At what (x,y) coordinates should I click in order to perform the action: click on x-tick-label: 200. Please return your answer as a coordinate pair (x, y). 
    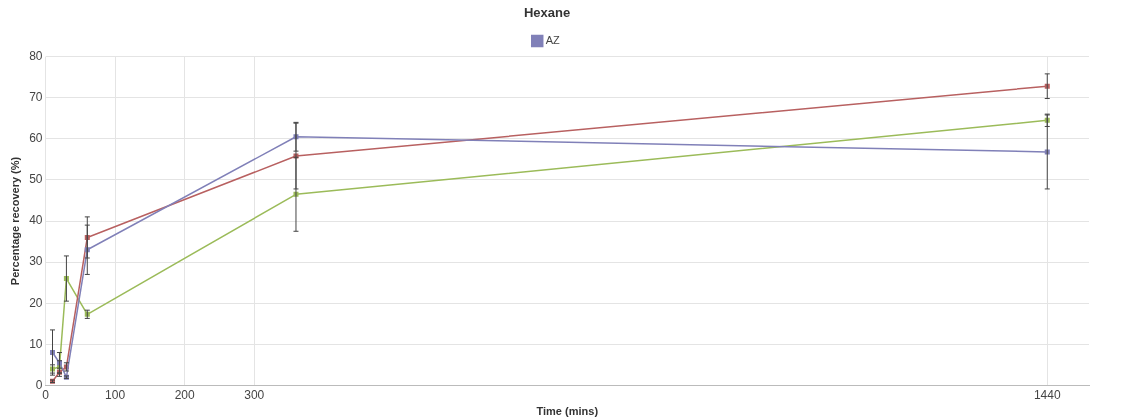
    Looking at the image, I should click on (185, 394).